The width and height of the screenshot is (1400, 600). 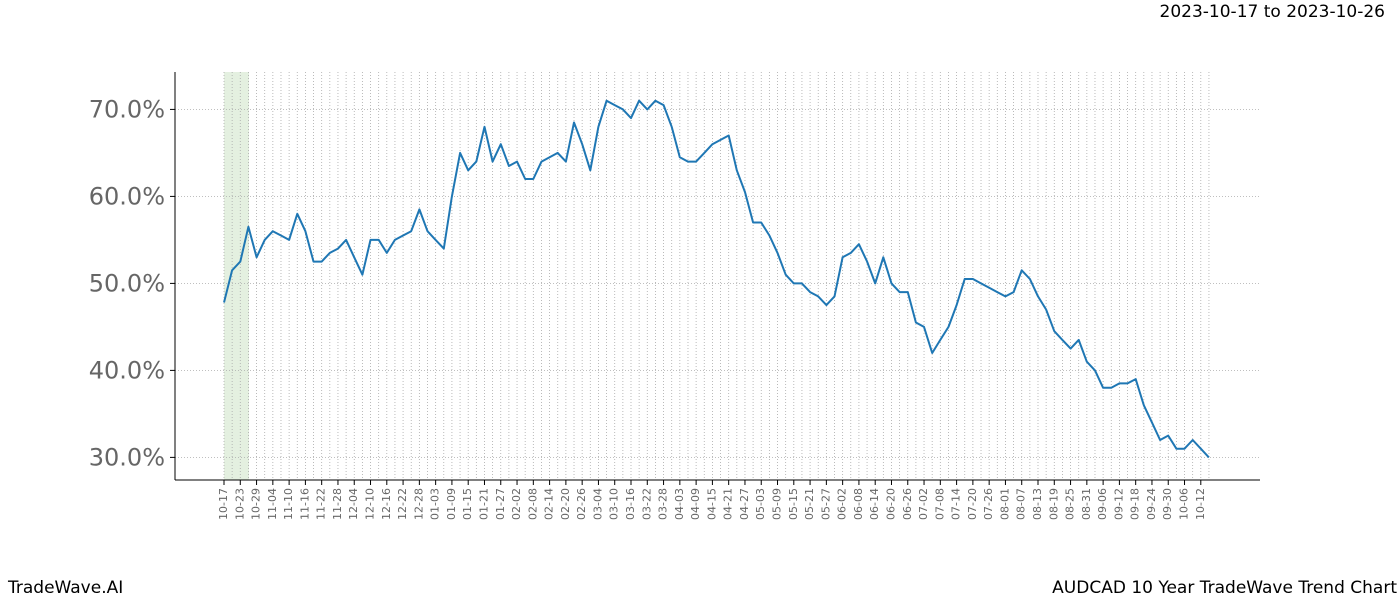 What do you see at coordinates (402, 504) in the screenshot?
I see `x-tick-label: 12-22` at bounding box center [402, 504].